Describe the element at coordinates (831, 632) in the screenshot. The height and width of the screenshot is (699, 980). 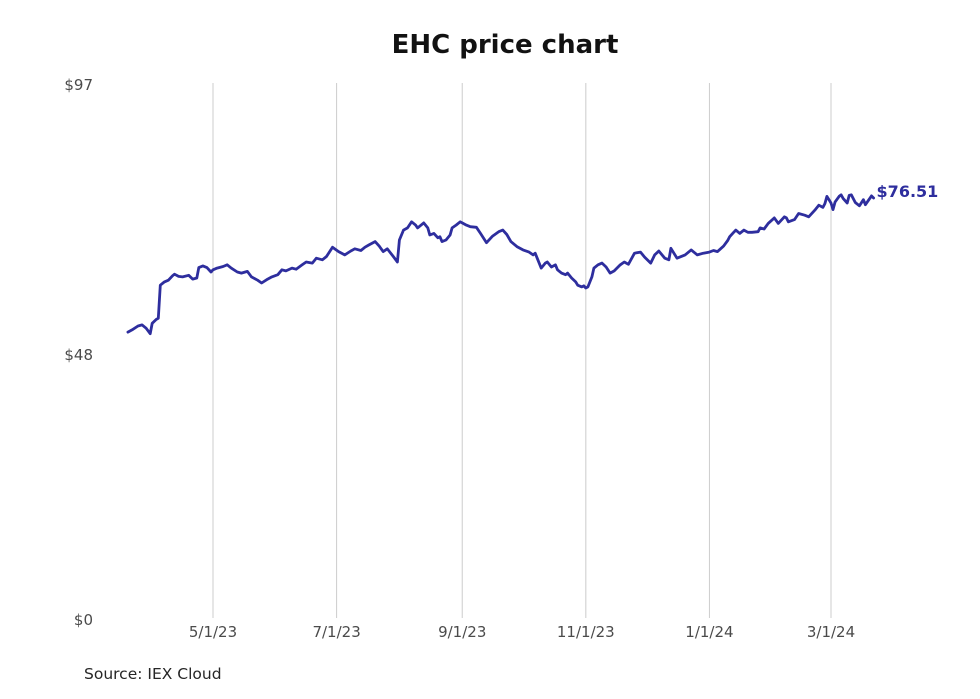
I see `x-tick-label: 3/1/24` at that location.